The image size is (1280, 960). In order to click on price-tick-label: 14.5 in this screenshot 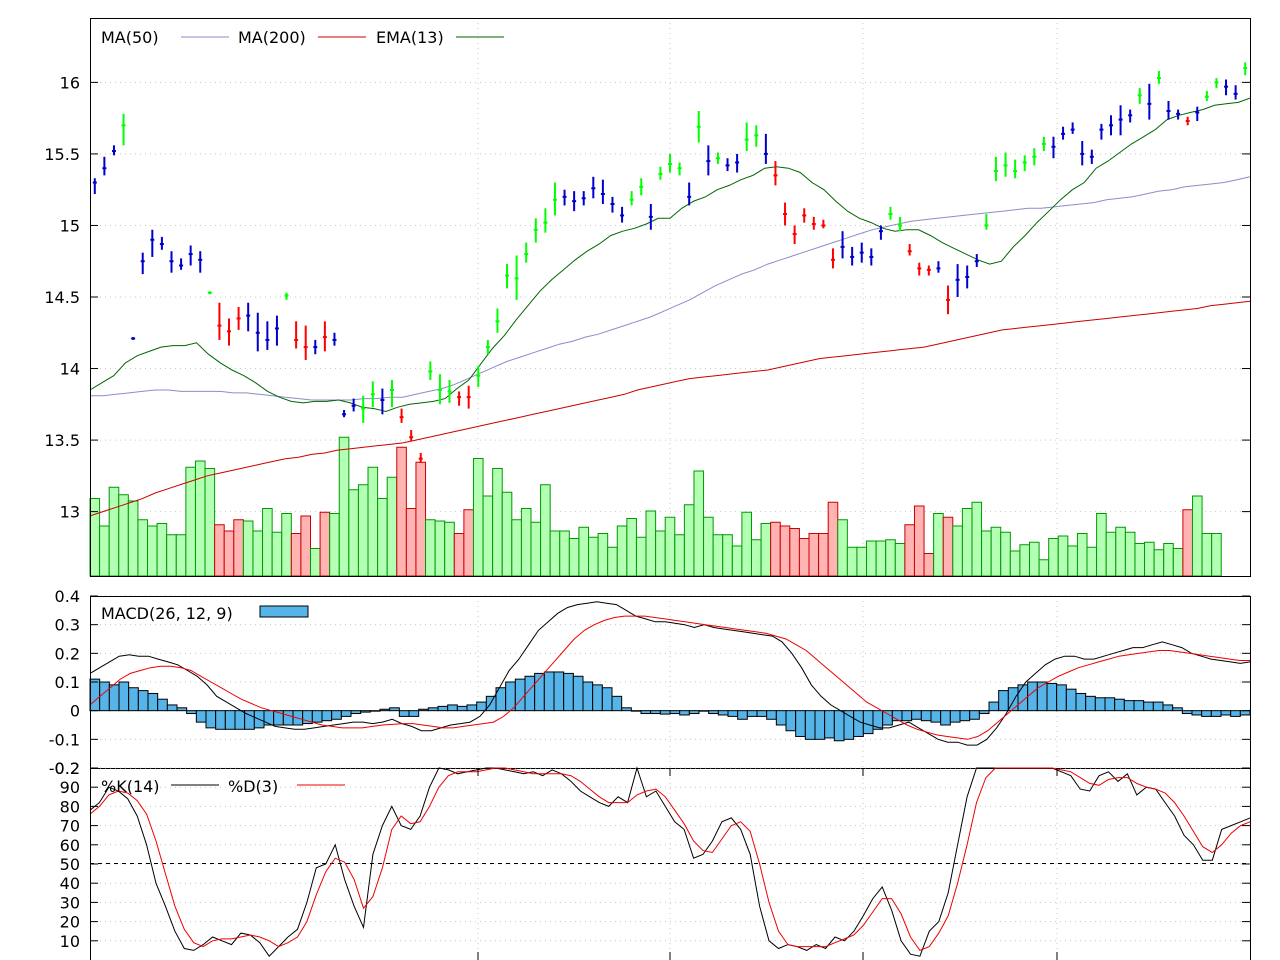, I will do `click(62, 297)`.